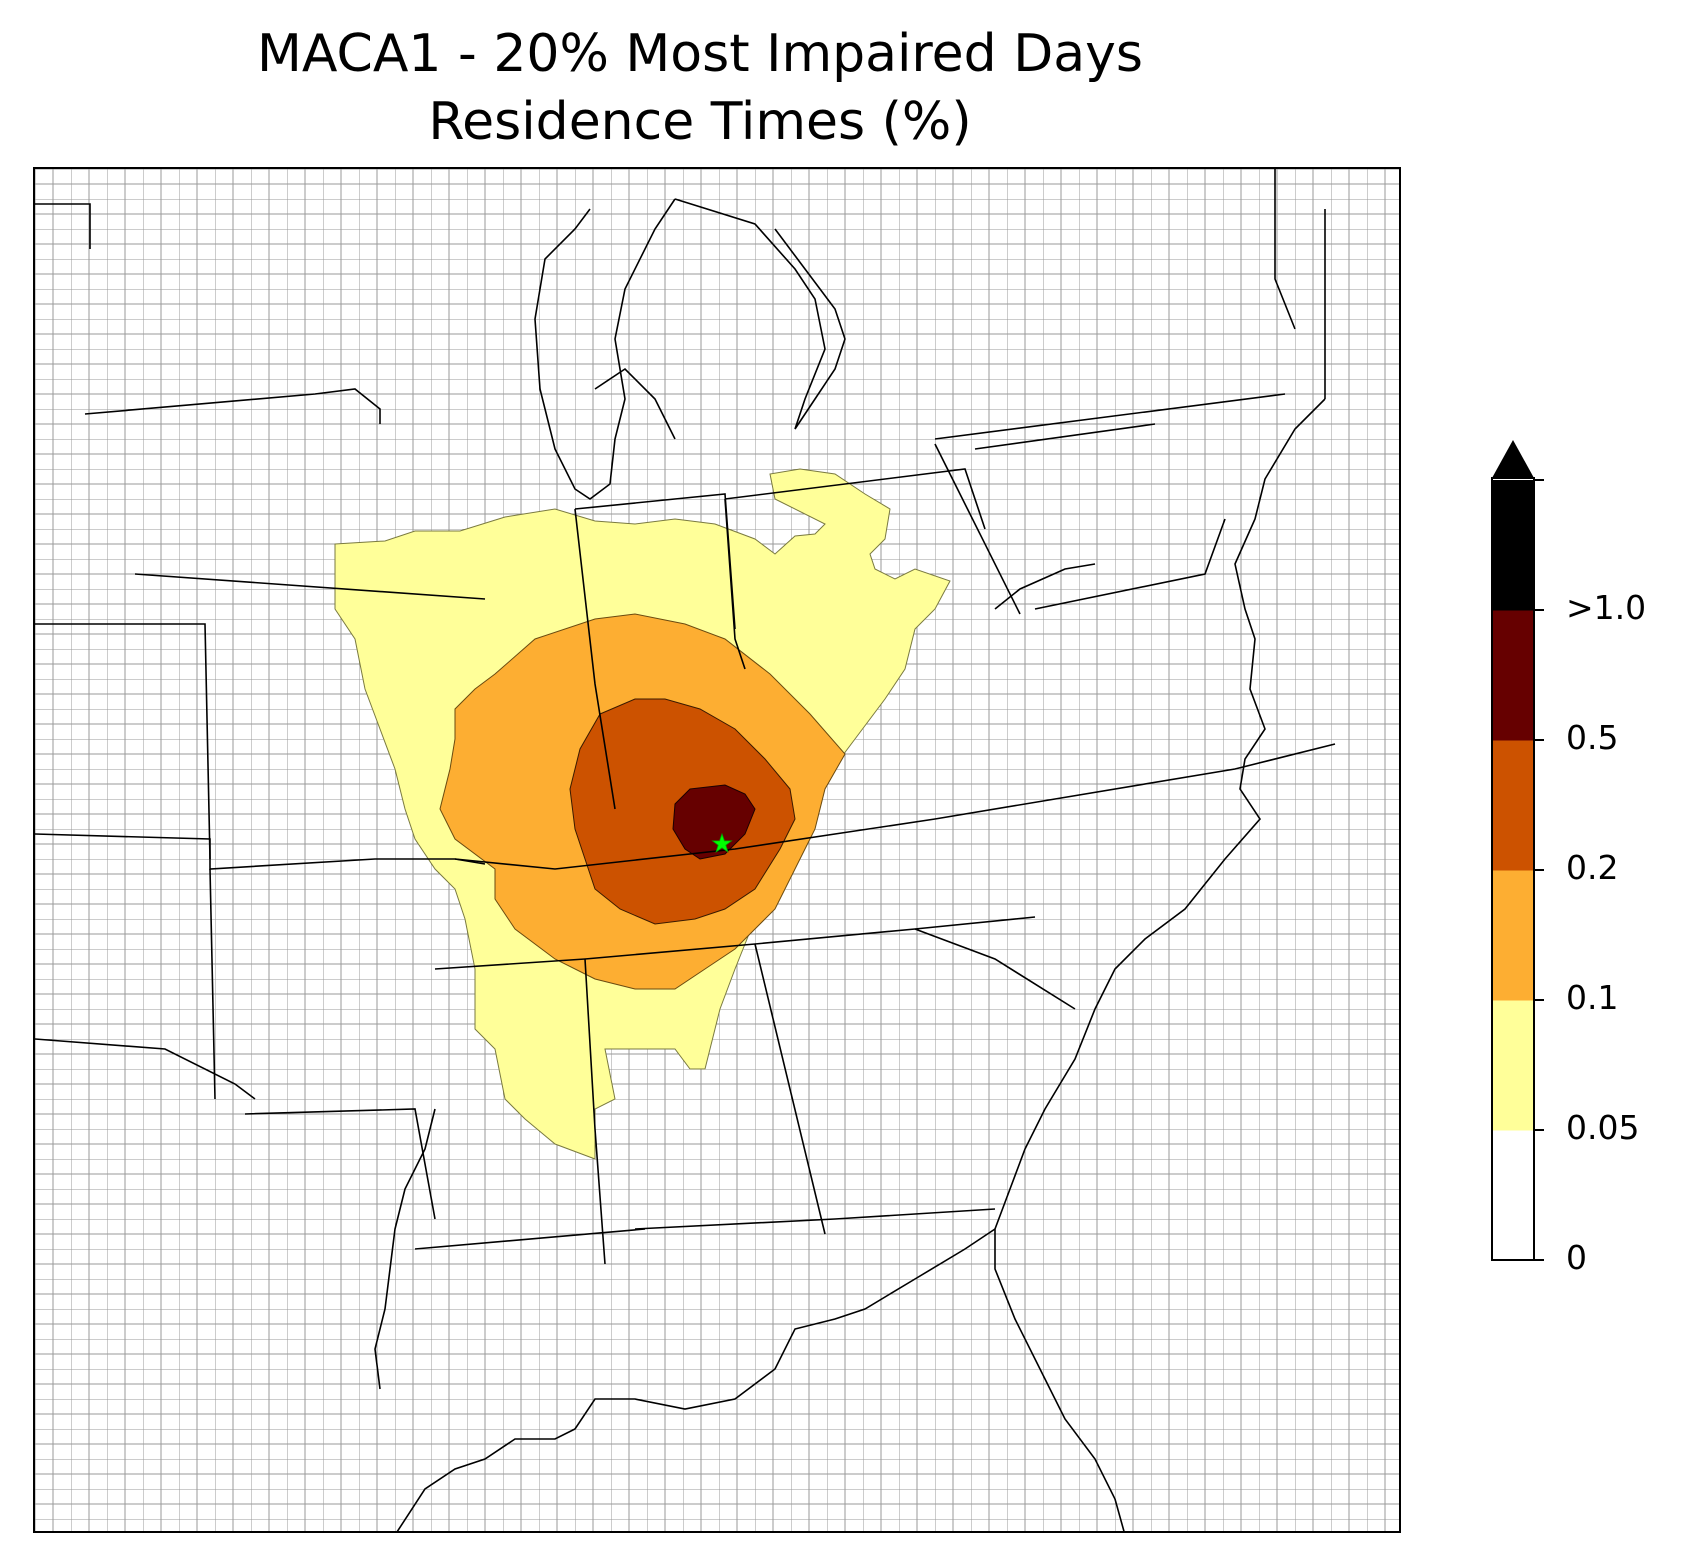 The image size is (1684, 1558). What do you see at coordinates (700, 54) in the screenshot?
I see `map-title-line-1: MACA1 - 20% Most Impaired Days` at bounding box center [700, 54].